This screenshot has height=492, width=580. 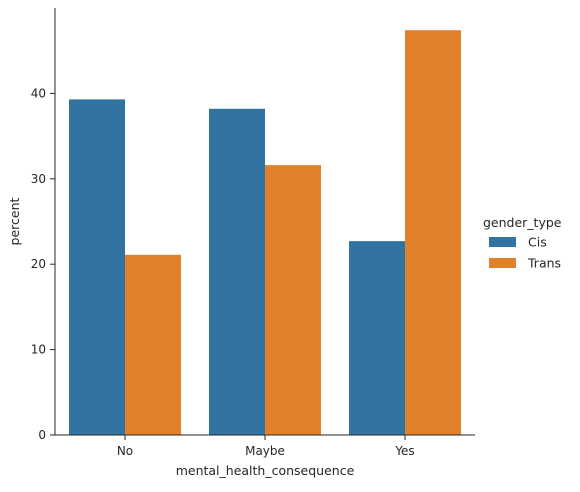 What do you see at coordinates (14, 221) in the screenshot?
I see `y-axis-label: percent` at bounding box center [14, 221].